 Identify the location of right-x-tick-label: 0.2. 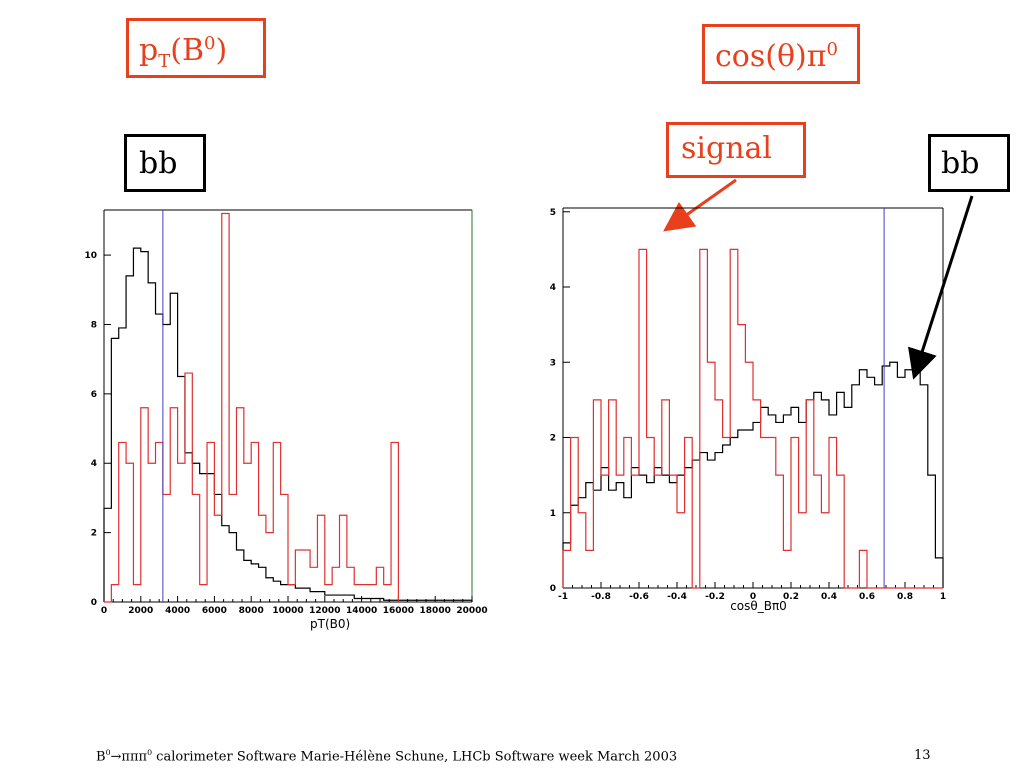
(791, 597).